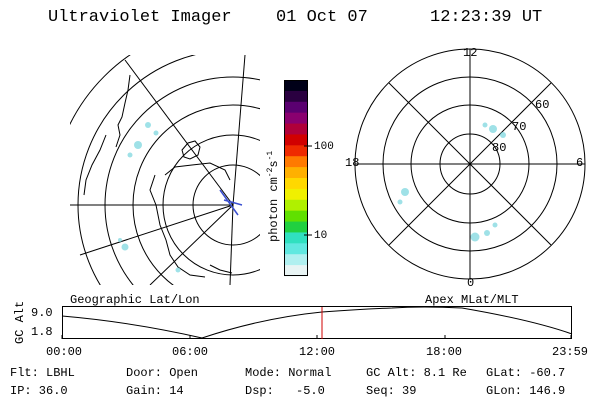 The image size is (600, 400). What do you see at coordinates (42, 313) in the screenshot?
I see `altitude-tick-top: 9.0` at bounding box center [42, 313].